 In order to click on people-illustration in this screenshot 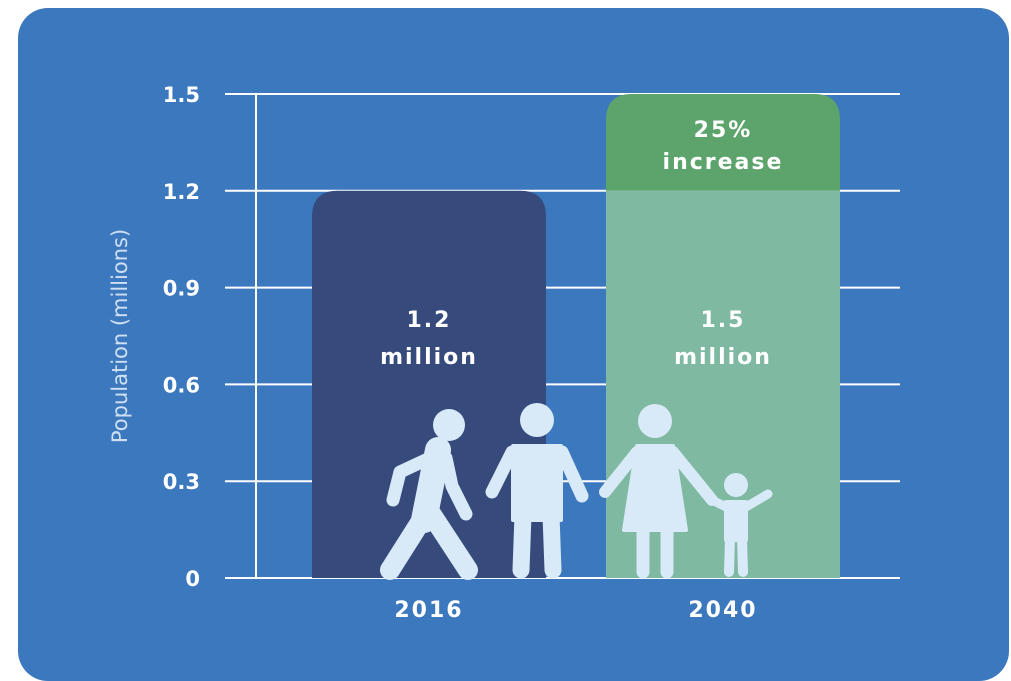, I will do `click(576, 491)`.